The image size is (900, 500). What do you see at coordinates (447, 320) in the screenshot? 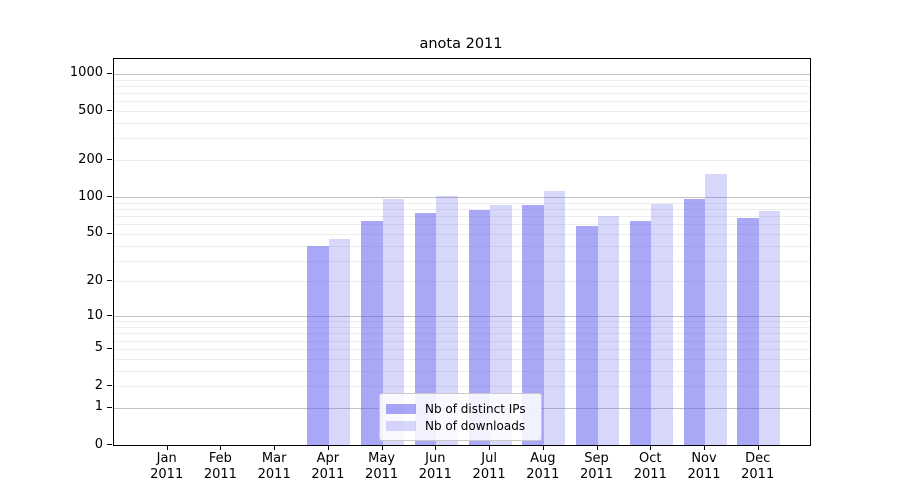
I see `bar-downloads-jun` at bounding box center [447, 320].